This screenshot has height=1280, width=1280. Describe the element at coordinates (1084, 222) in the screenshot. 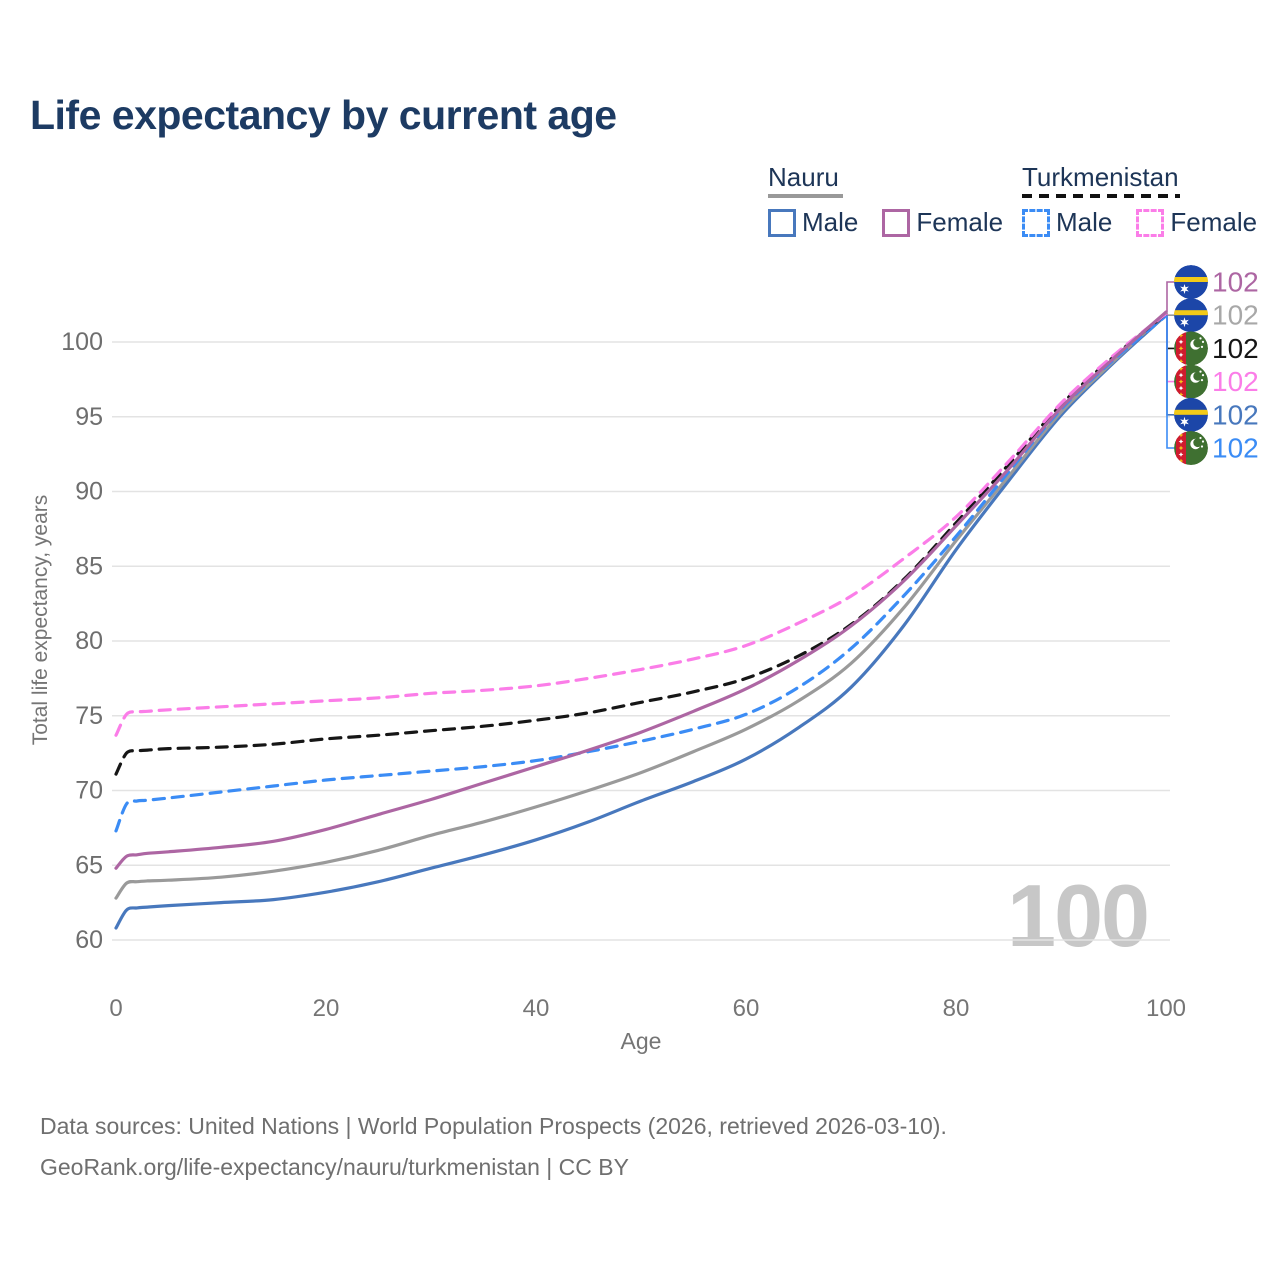

I see `legend-label-turkmenistan-male: Male` at that location.